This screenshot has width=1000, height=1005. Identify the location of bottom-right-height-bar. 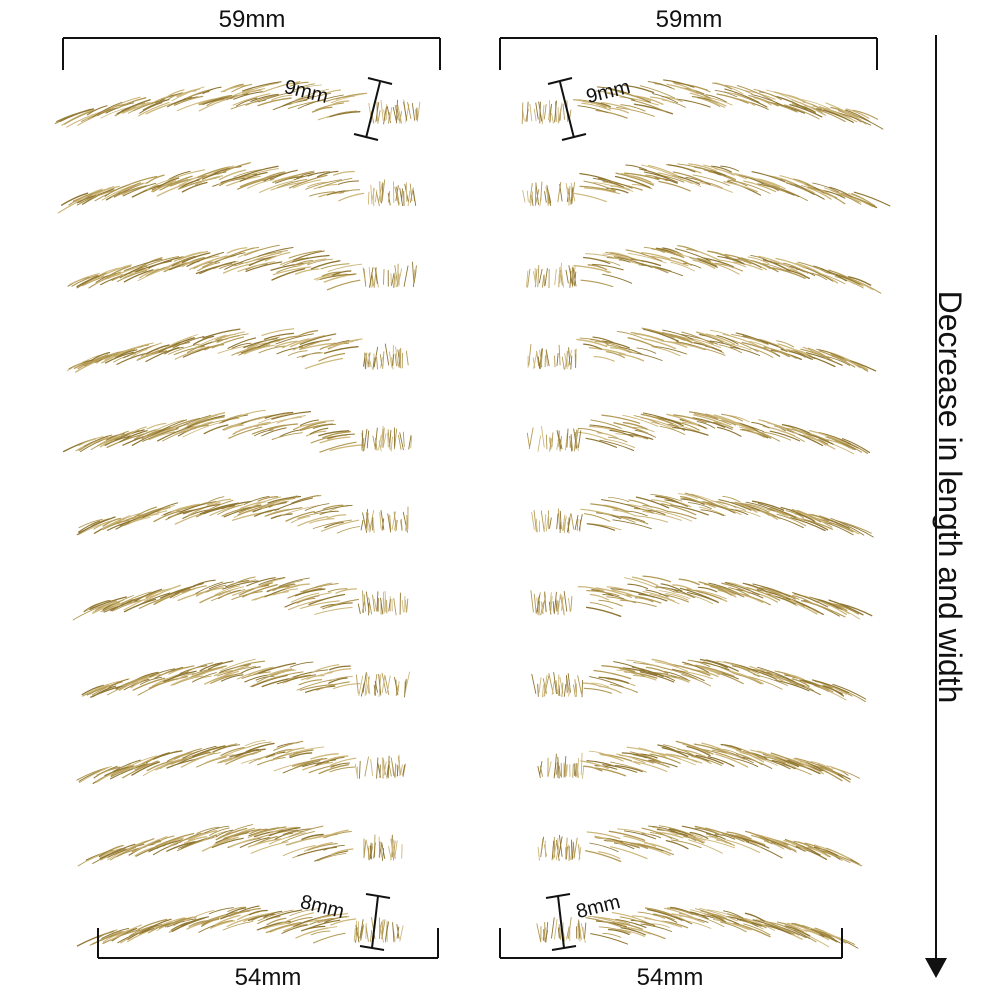
(561, 922).